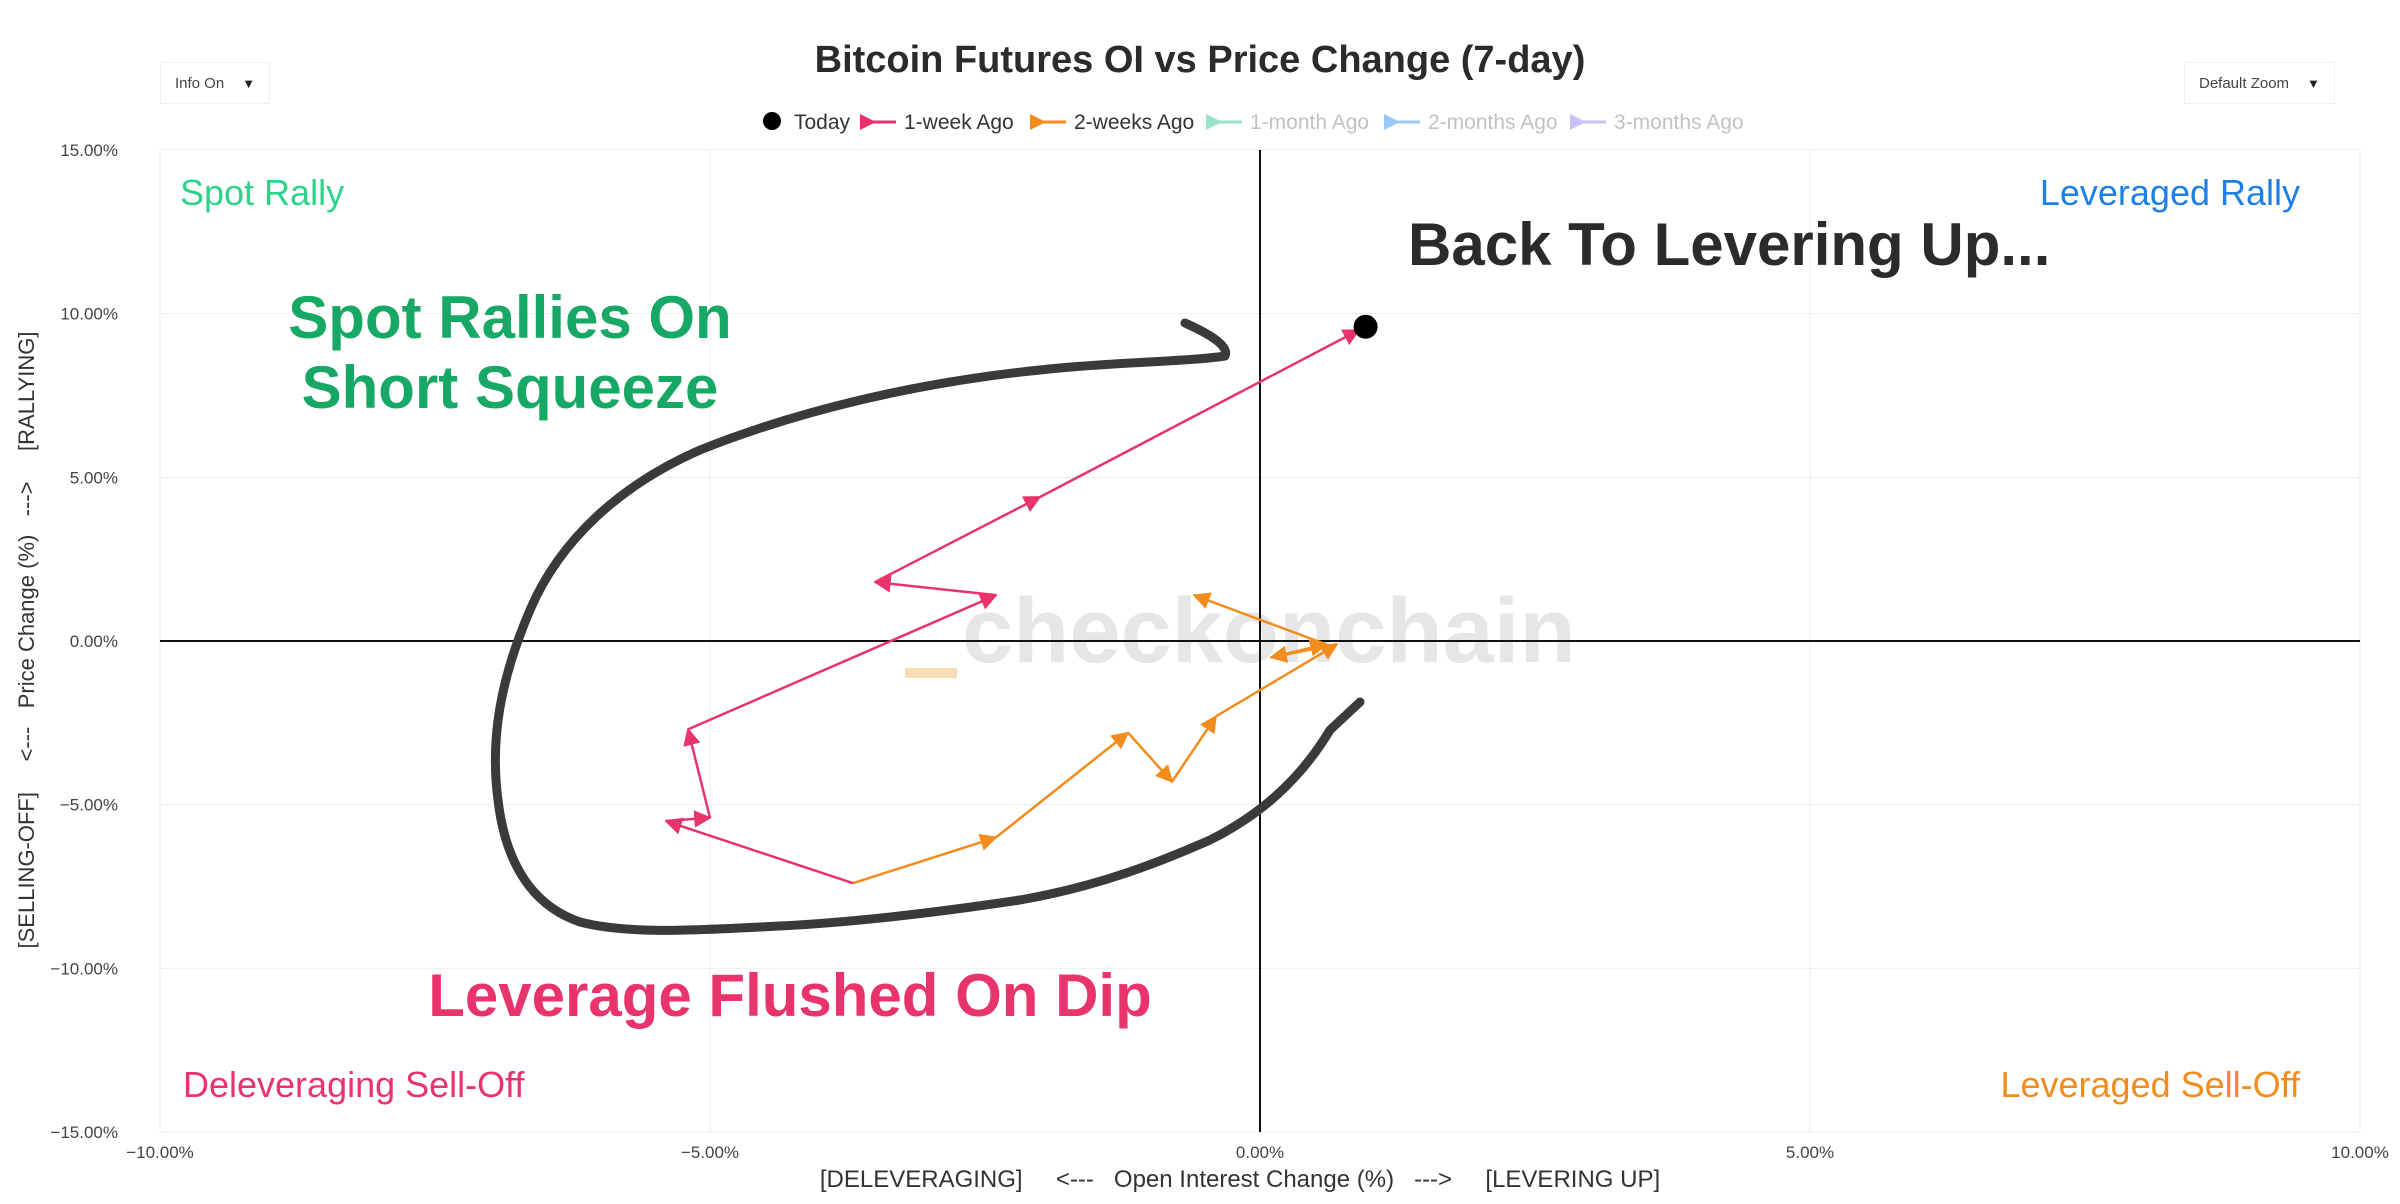  Describe the element at coordinates (94, 641) in the screenshot. I see `y-tick-label: 0.00%` at that location.